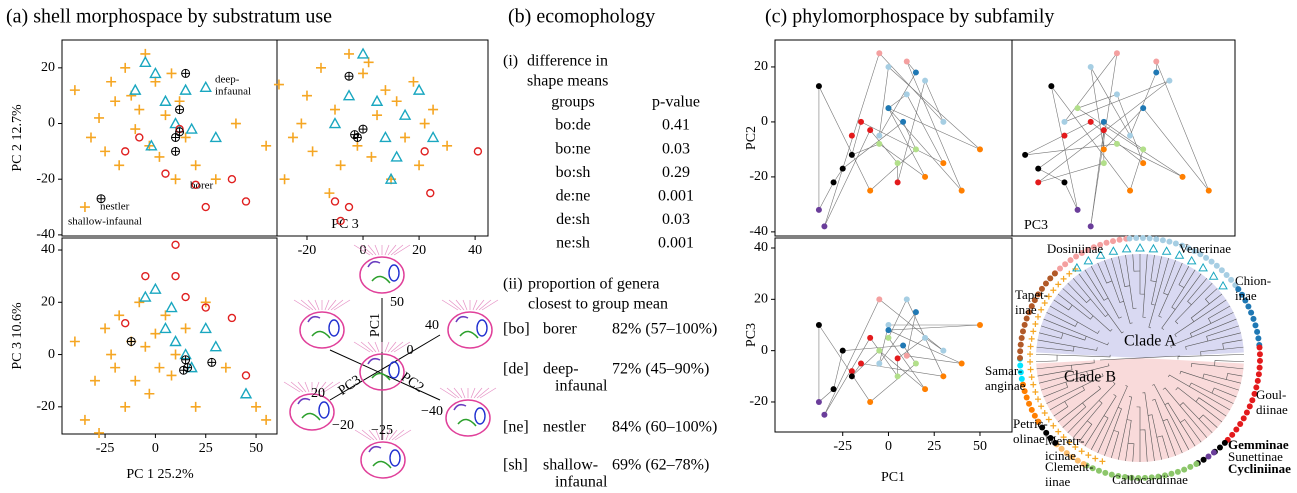 The height and width of the screenshot is (493, 1297). I want to click on annotation: nestler, so click(115, 207).